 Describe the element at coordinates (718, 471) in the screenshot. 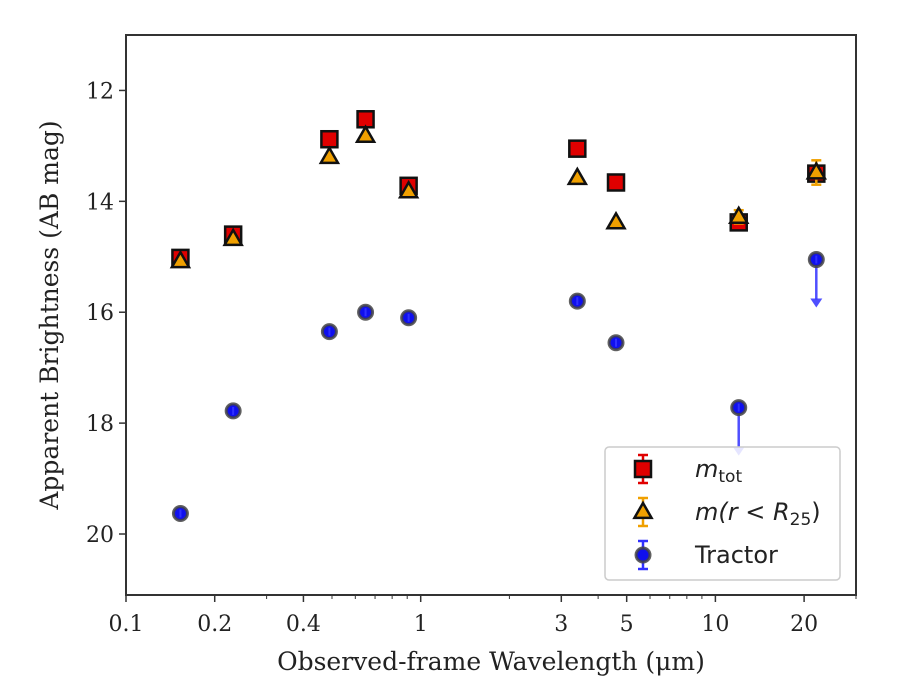

I see `legend-label: mtot` at that location.